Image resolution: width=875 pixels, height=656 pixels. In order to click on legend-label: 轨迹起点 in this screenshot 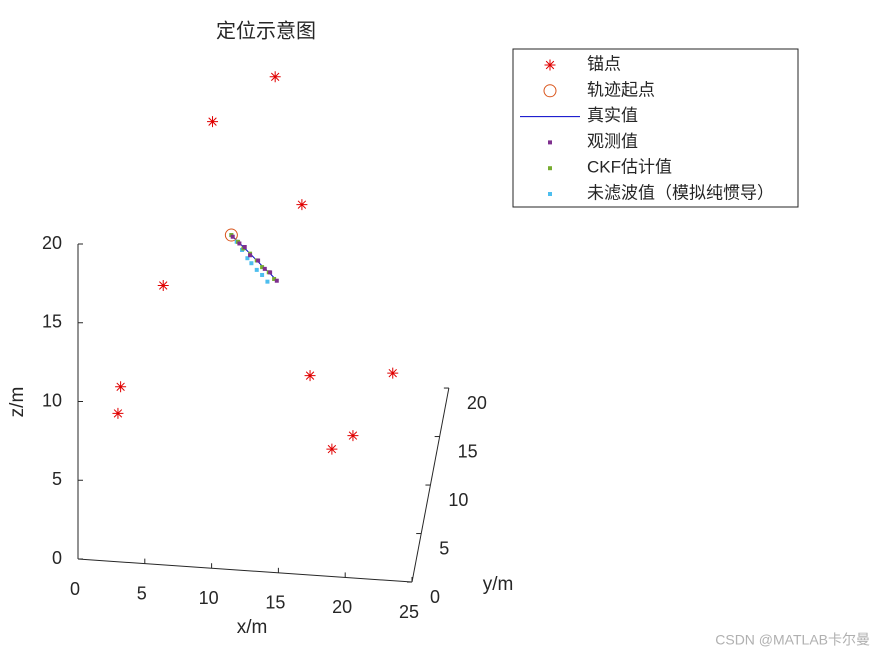, I will do `click(621, 89)`.